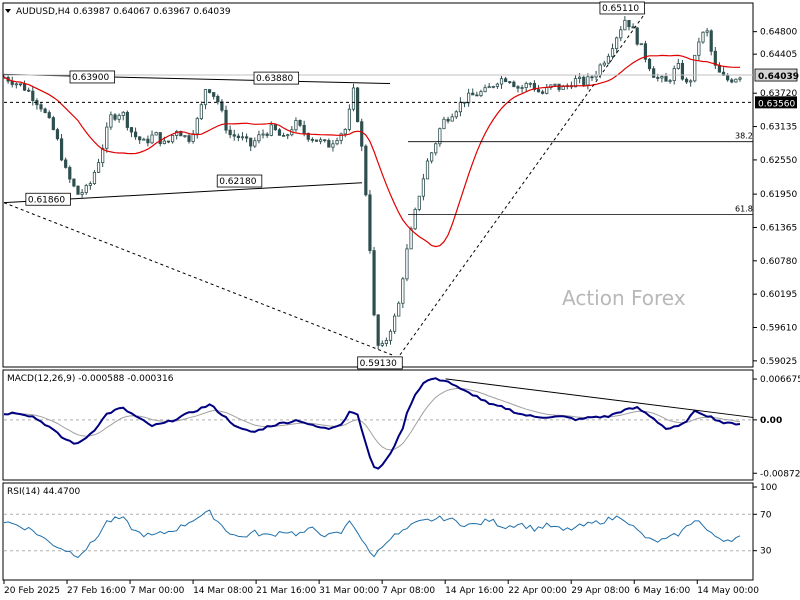 This screenshot has height=600, width=800. What do you see at coordinates (778, 195) in the screenshot?
I see `price-y-label: 0.61950` at bounding box center [778, 195].